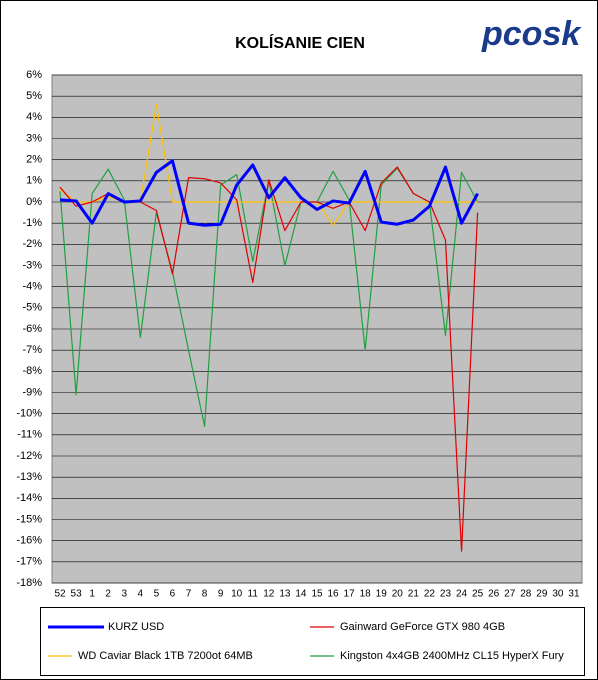 Image resolution: width=598 pixels, height=680 pixels. What do you see at coordinates (29, 519) in the screenshot?
I see `y-tick-label: -15%` at bounding box center [29, 519].